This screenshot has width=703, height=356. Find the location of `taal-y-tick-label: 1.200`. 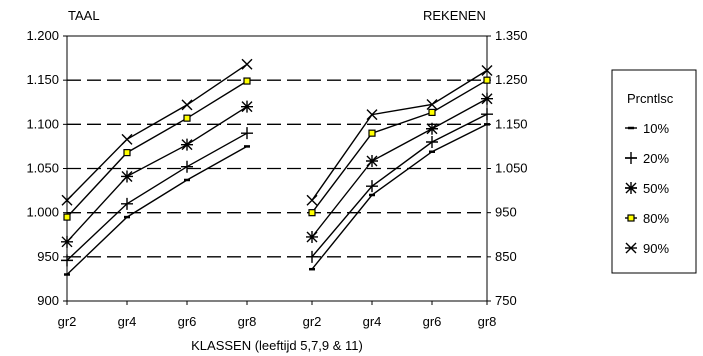

taal-y-tick-label: 1.200 is located at coordinates (42, 35).